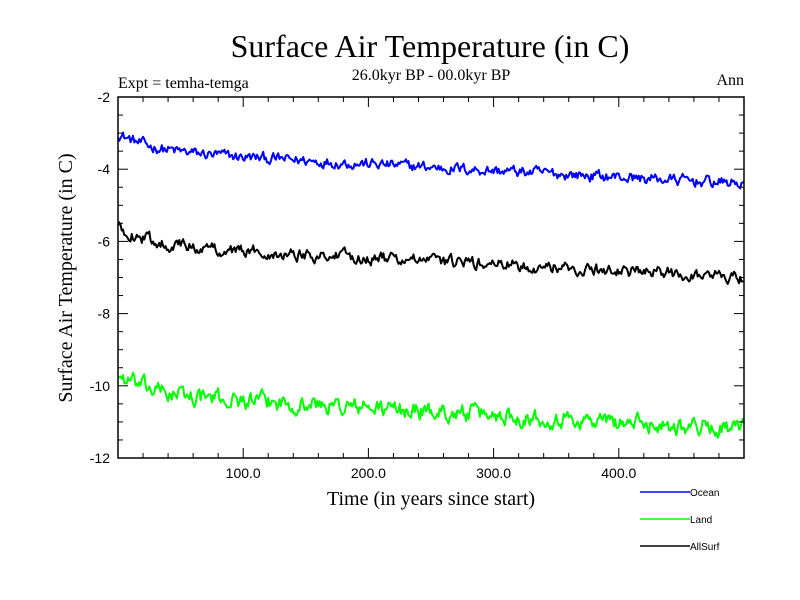 This screenshot has width=800, height=600. I want to click on x-tick-label: 400.0, so click(618, 473).